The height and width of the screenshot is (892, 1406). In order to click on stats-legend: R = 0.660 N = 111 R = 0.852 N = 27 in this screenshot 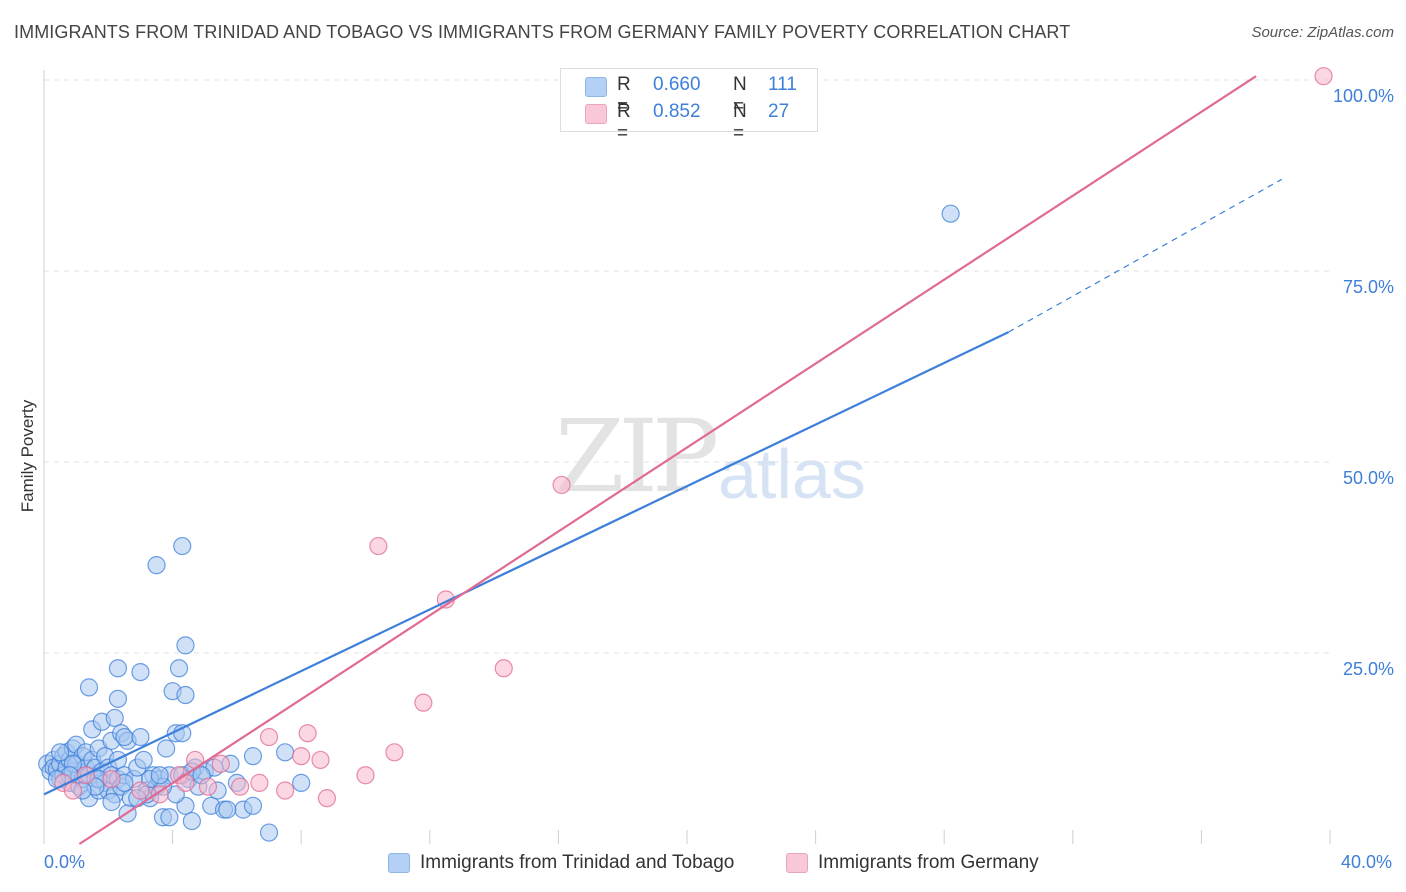, I will do `click(689, 106)`.